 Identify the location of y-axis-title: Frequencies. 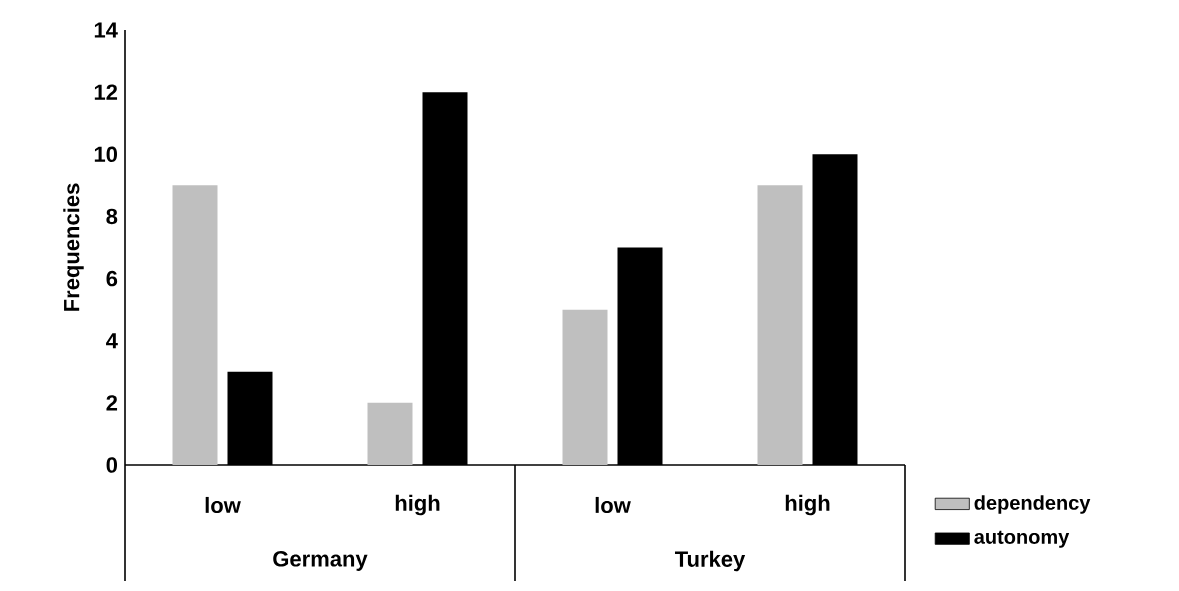
(73, 247).